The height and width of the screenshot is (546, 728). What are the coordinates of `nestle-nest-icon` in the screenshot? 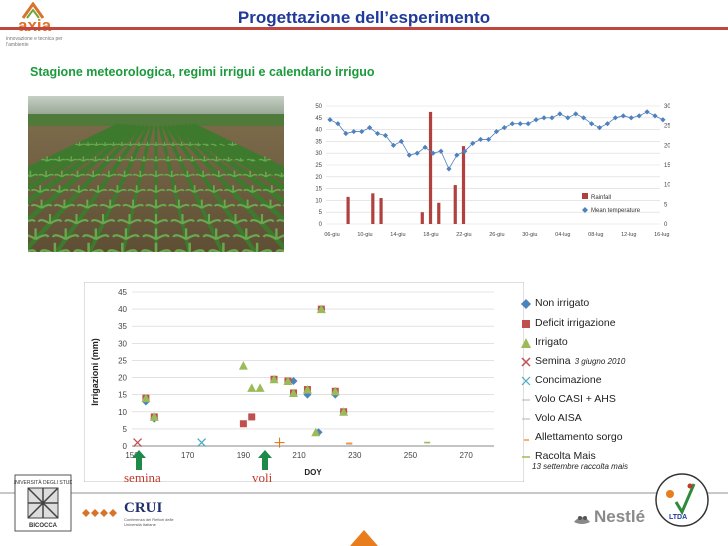 It's located at (582, 520).